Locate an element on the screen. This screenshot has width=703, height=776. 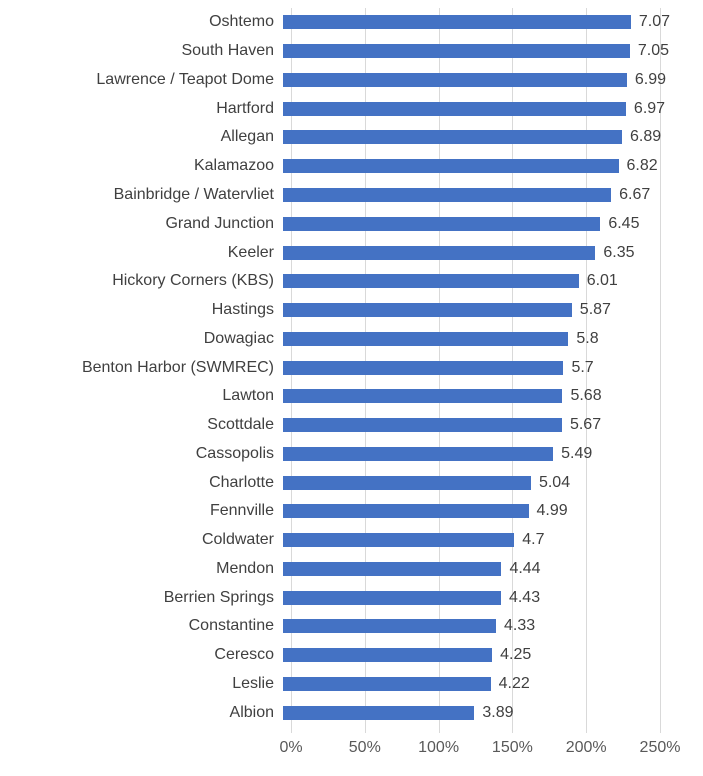
value-label: 4.44 is located at coordinates (525, 568).